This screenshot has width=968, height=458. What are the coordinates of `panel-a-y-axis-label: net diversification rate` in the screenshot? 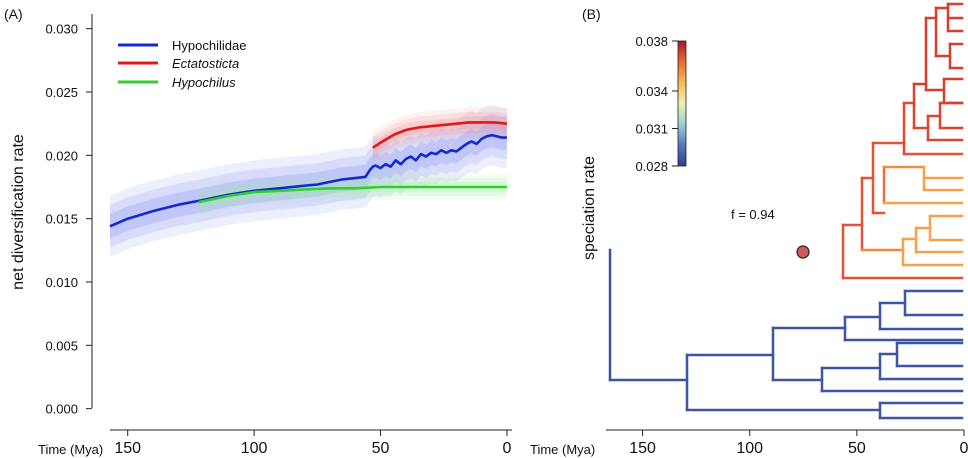 It's located at (18, 212).